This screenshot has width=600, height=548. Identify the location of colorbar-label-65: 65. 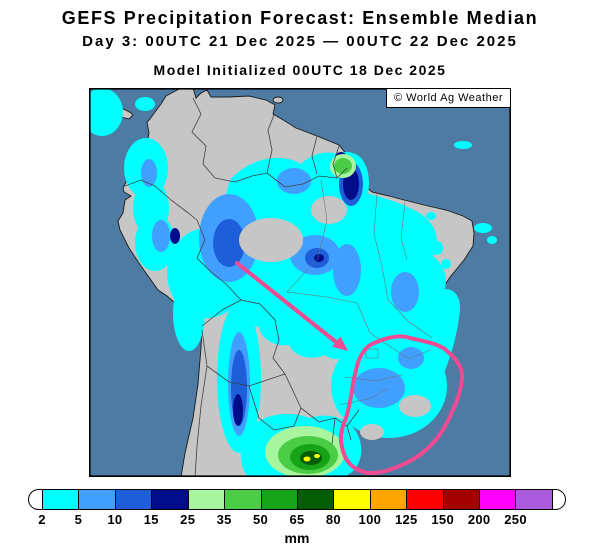
(297, 519).